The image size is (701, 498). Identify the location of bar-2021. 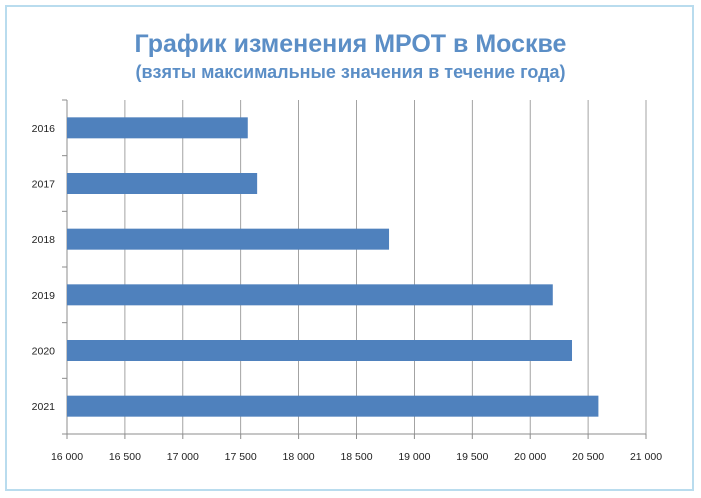
(333, 406).